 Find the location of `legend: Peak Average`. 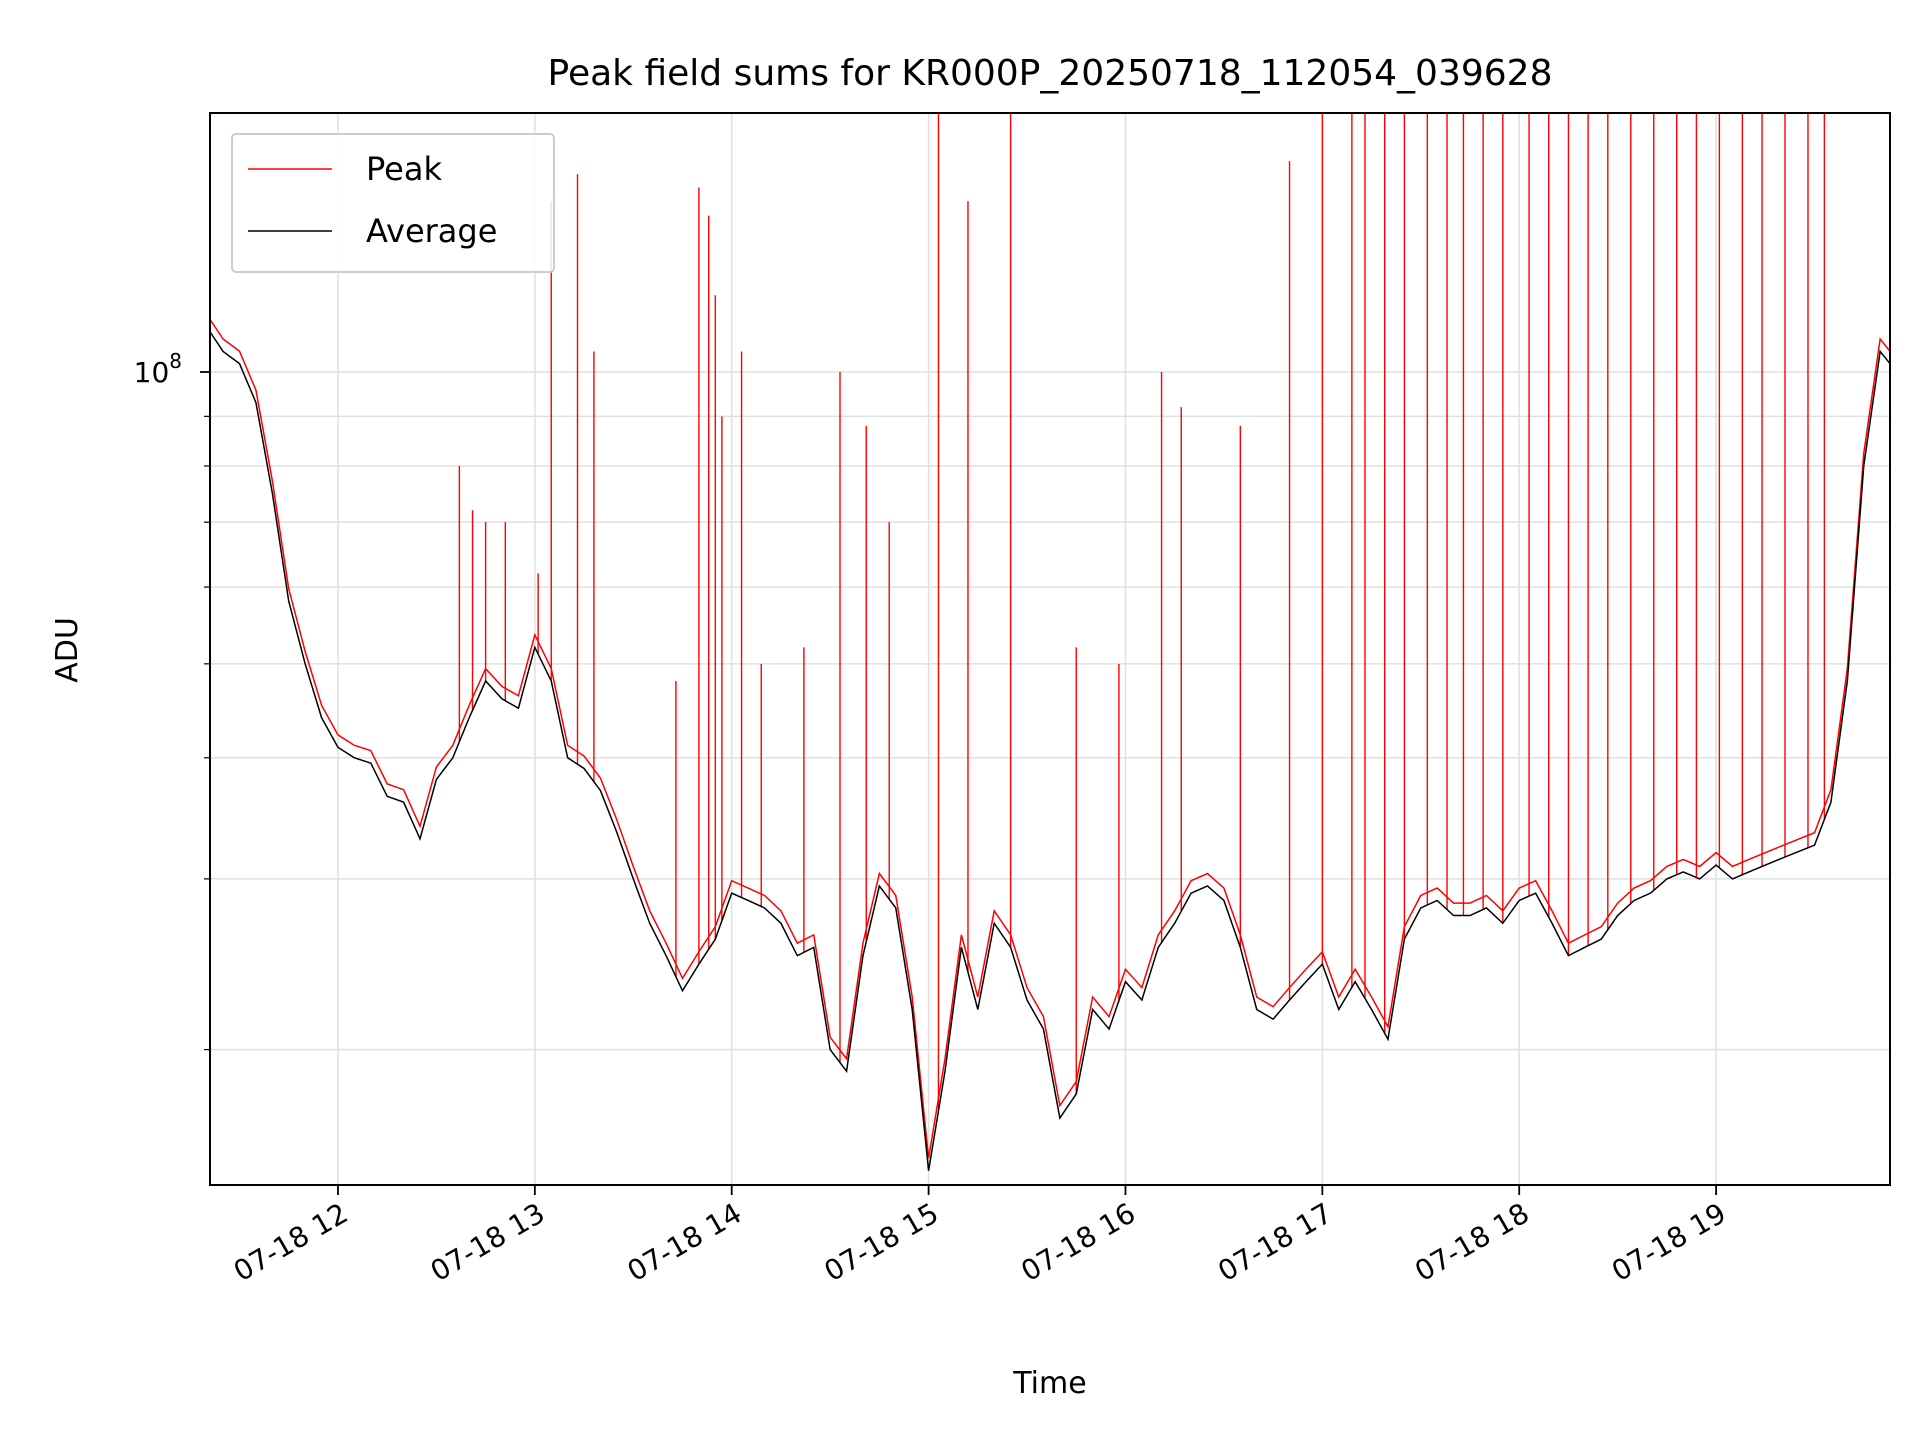

legend: Peak Average is located at coordinates (393, 203).